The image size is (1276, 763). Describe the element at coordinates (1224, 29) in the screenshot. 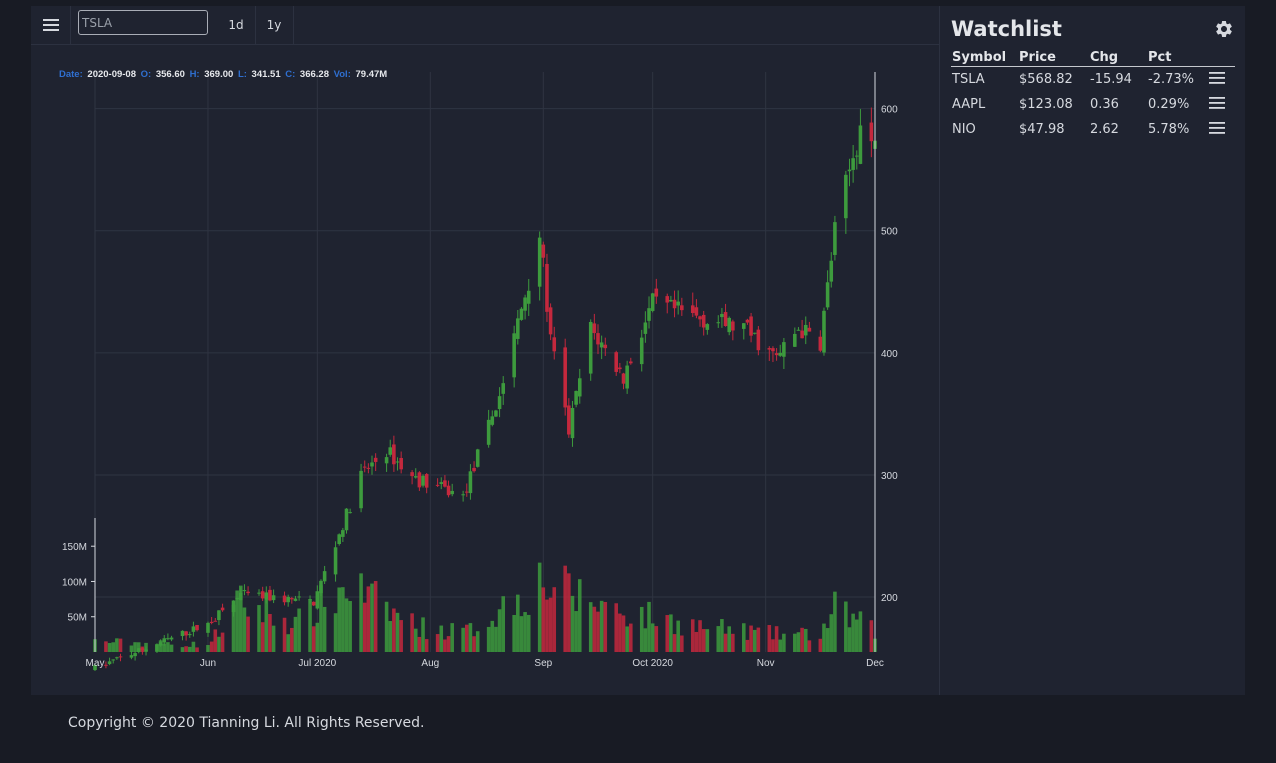

I see `gear-icon` at that location.